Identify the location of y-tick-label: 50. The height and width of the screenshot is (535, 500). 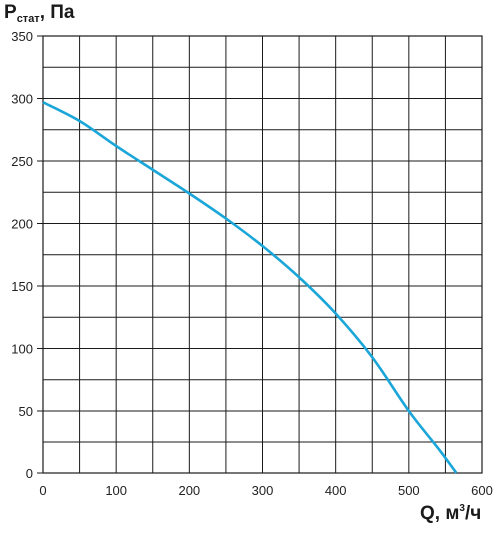
(26, 411).